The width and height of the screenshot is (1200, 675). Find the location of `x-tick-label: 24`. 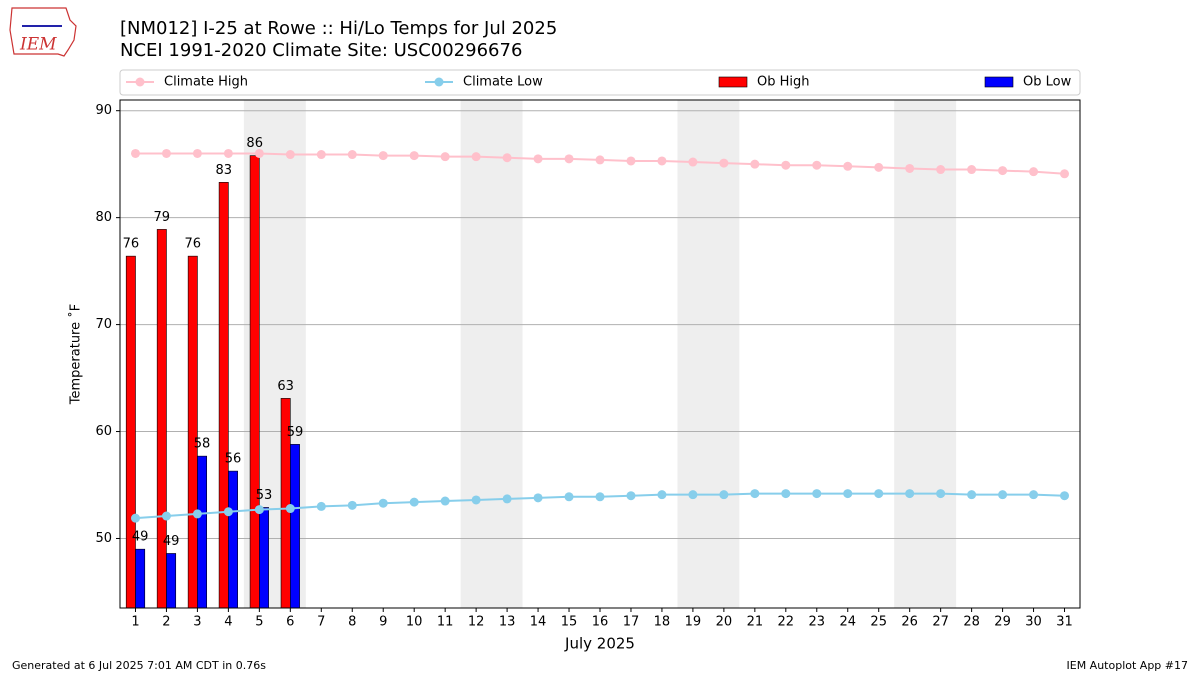

x-tick-label: 24 is located at coordinates (847, 622).